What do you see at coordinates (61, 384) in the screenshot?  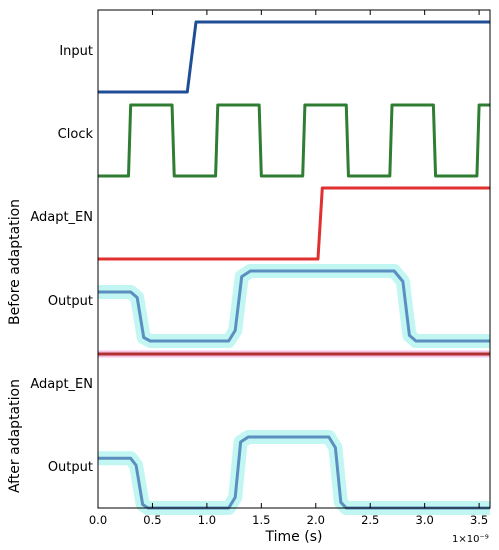 I see `adapt-en-after-label: Adapt_EN` at bounding box center [61, 384].